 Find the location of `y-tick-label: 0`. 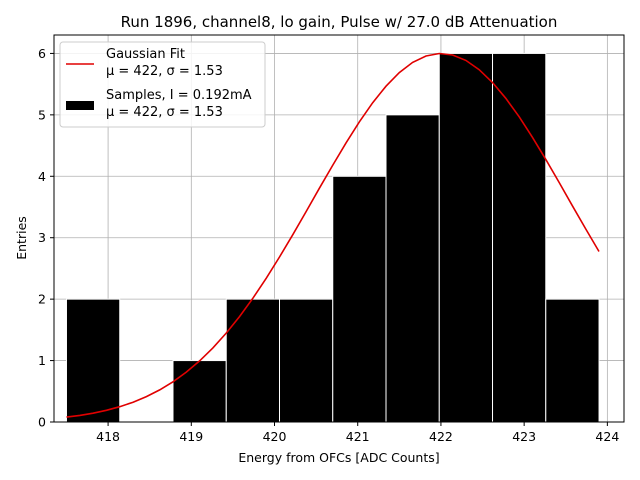

y-tick-label: 0 is located at coordinates (42, 422).